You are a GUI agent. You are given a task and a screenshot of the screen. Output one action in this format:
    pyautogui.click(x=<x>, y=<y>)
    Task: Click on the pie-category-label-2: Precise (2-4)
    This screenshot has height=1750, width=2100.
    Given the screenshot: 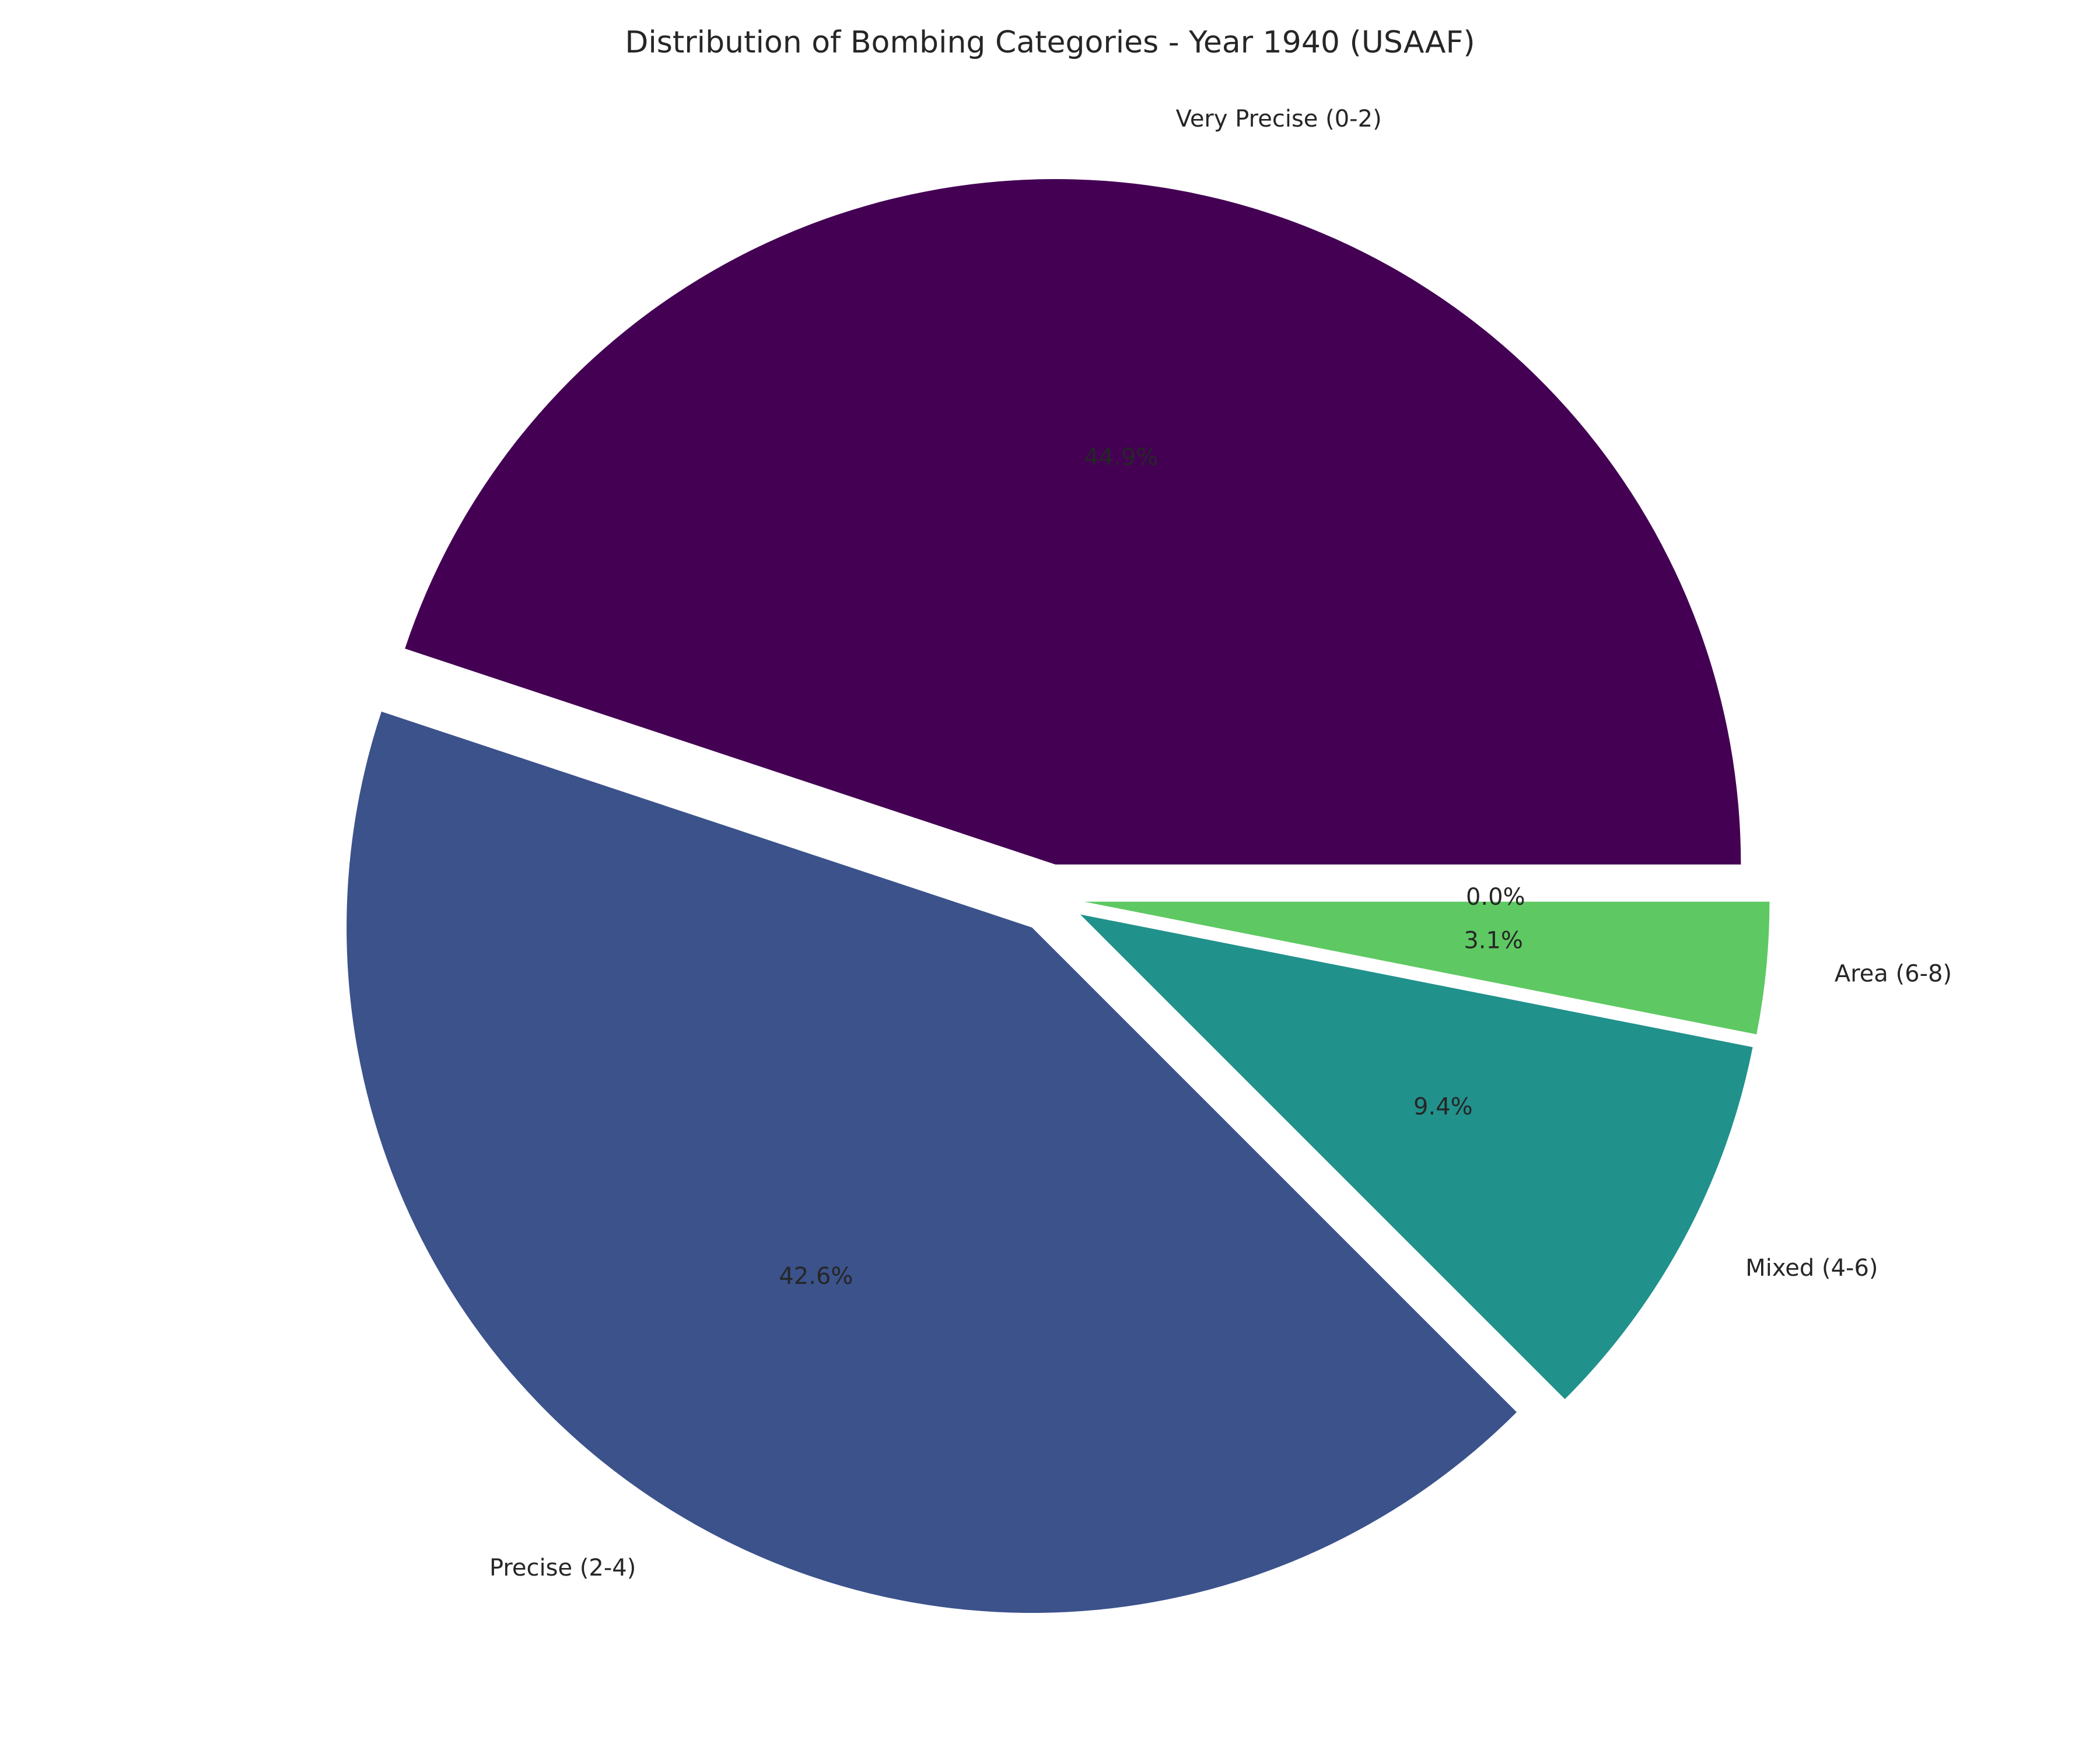 What is the action you would take?
    pyautogui.click(x=562, y=1568)
    